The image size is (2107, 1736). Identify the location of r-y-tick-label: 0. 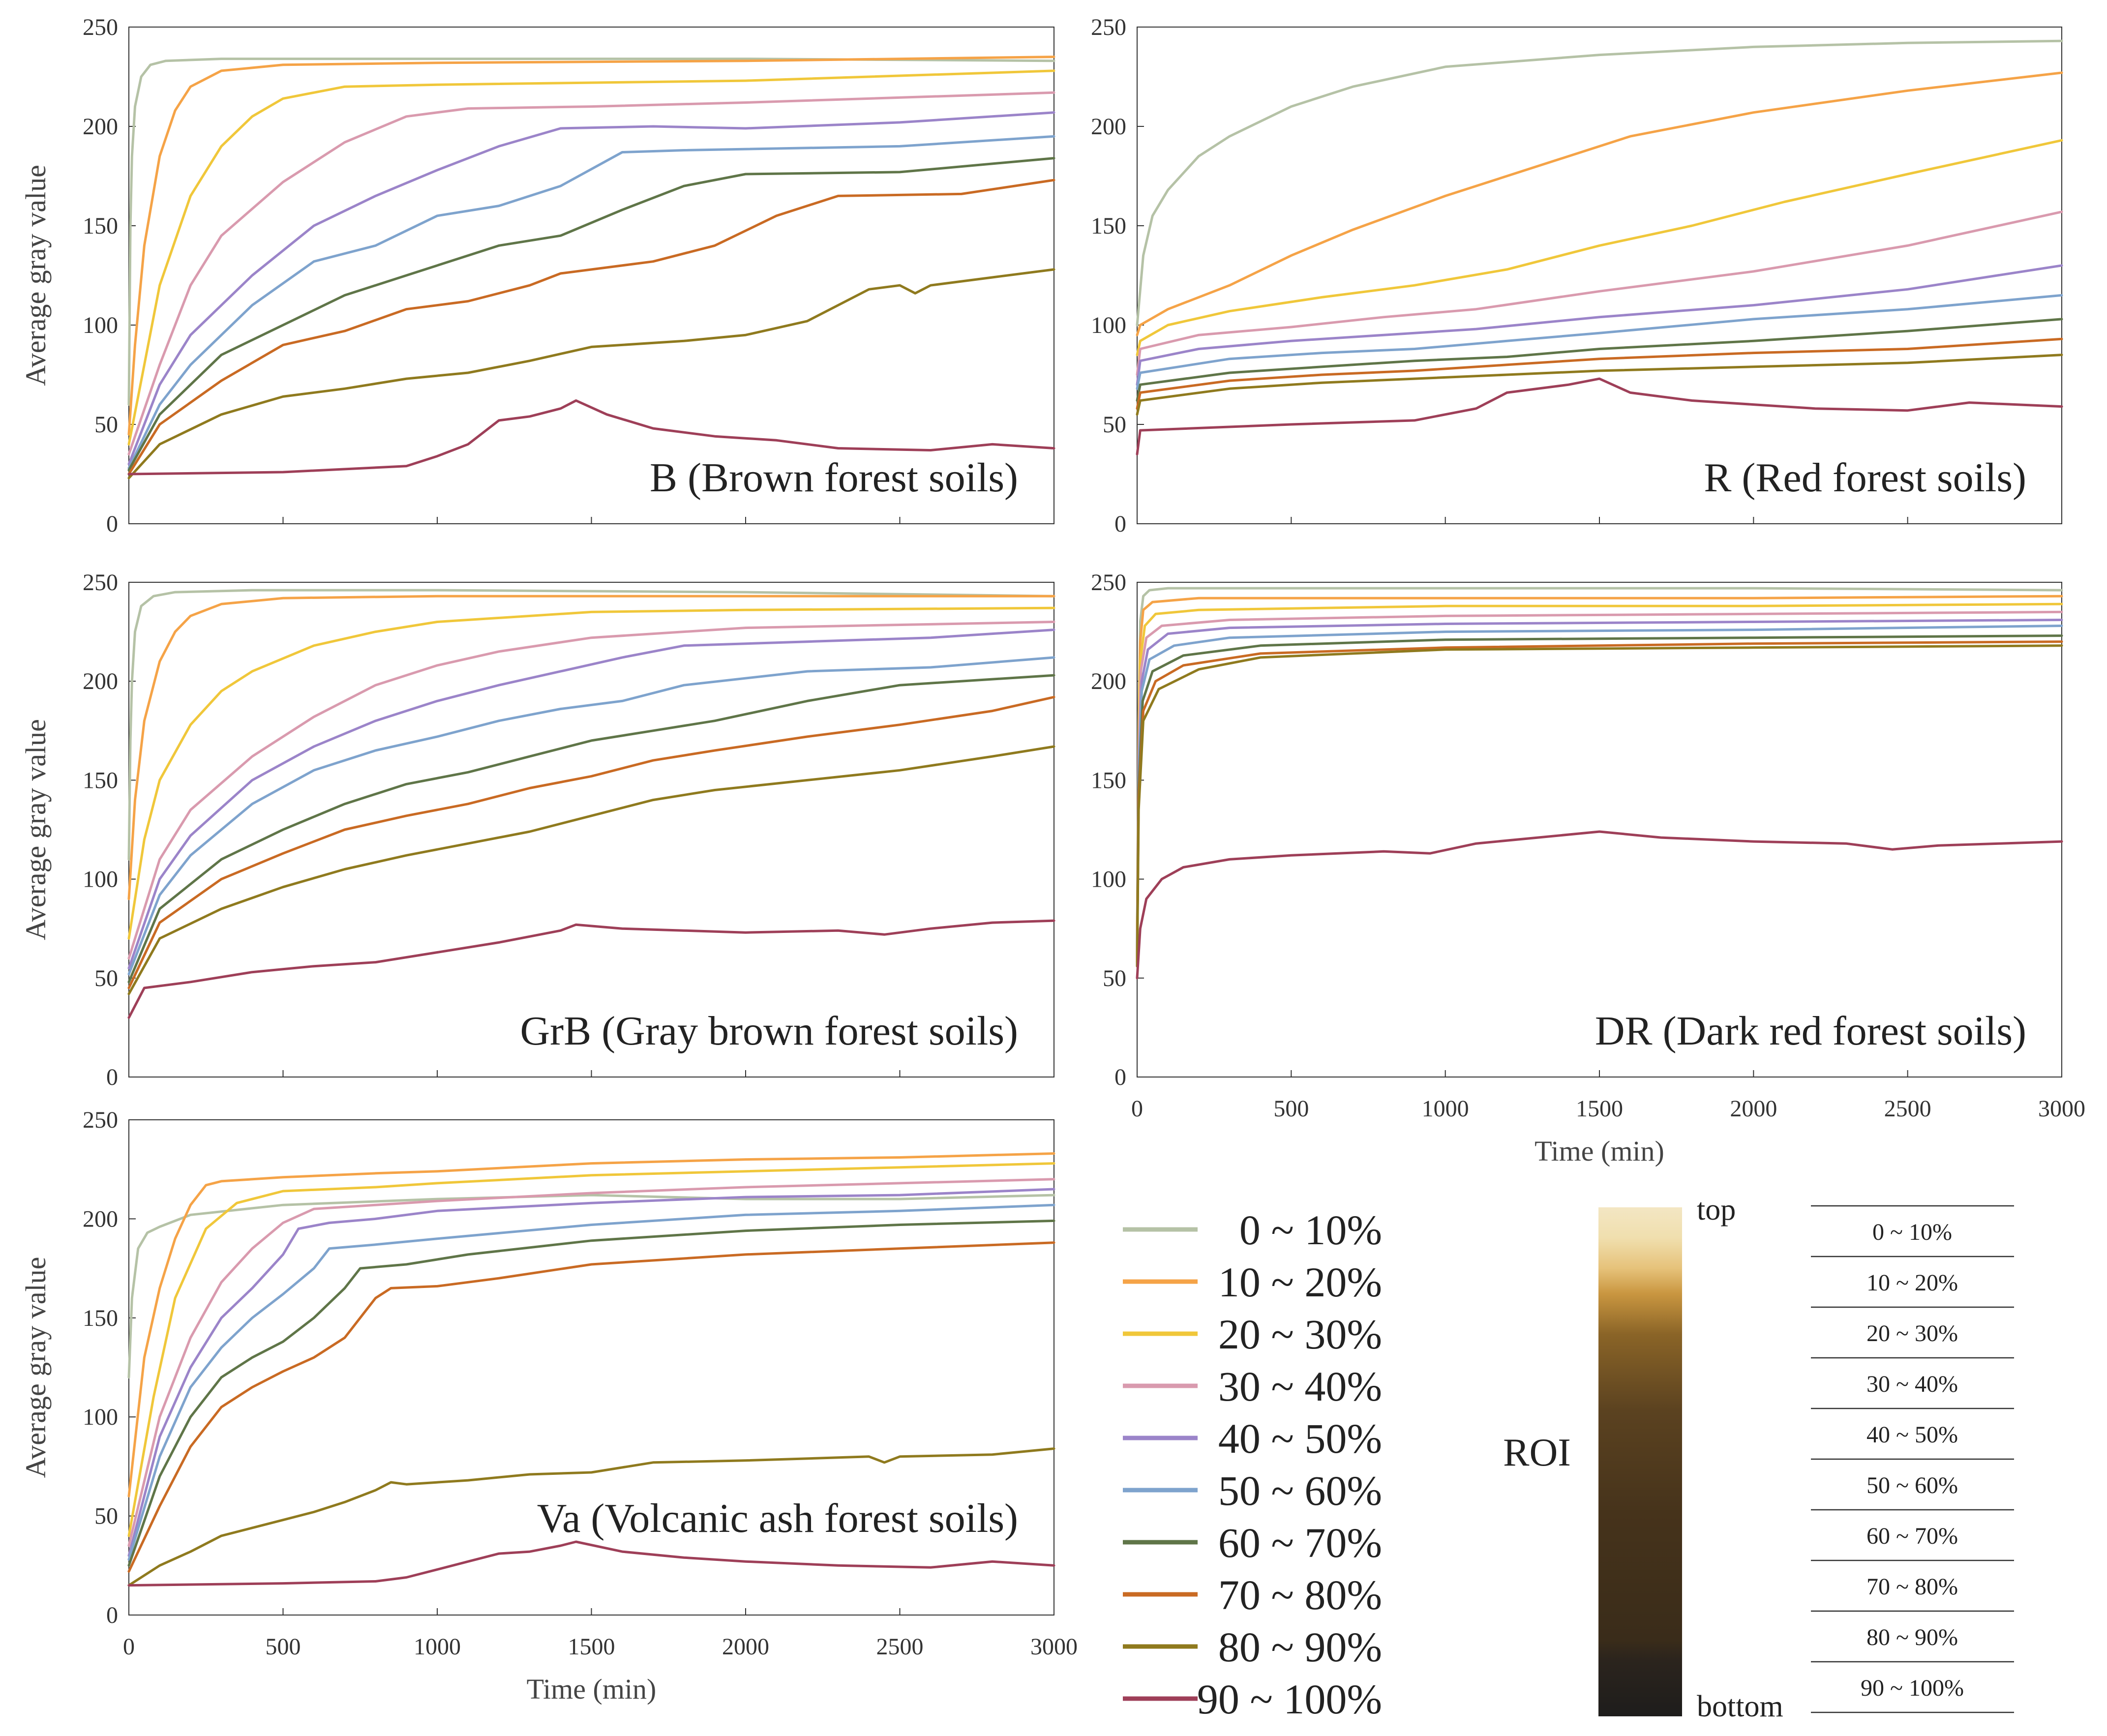
(1120, 524).